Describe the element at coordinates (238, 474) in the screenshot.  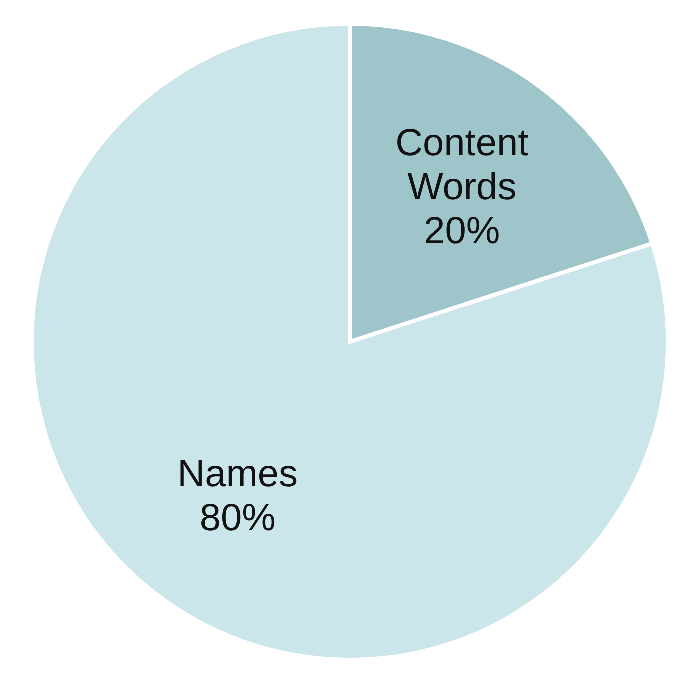
I see `slice-label: Names` at that location.